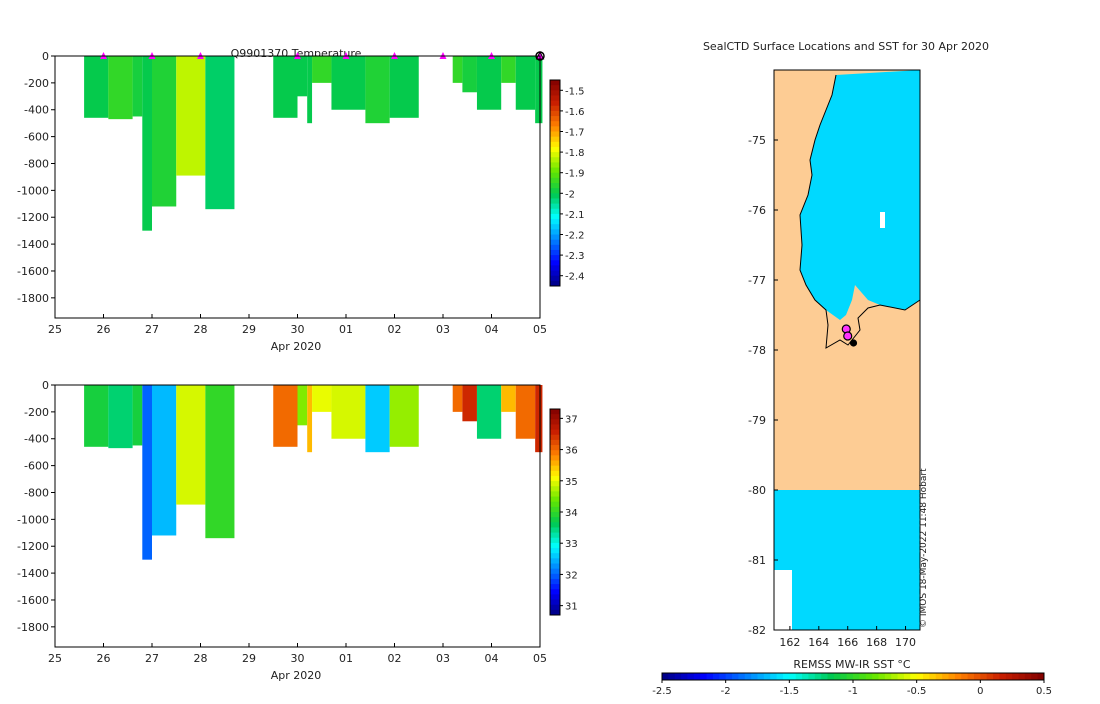 Image resolution: width=1100 pixels, height=704 pixels. Describe the element at coordinates (853, 691) in the screenshot. I see `sst-colorbar-tick-label: -1` at that location.